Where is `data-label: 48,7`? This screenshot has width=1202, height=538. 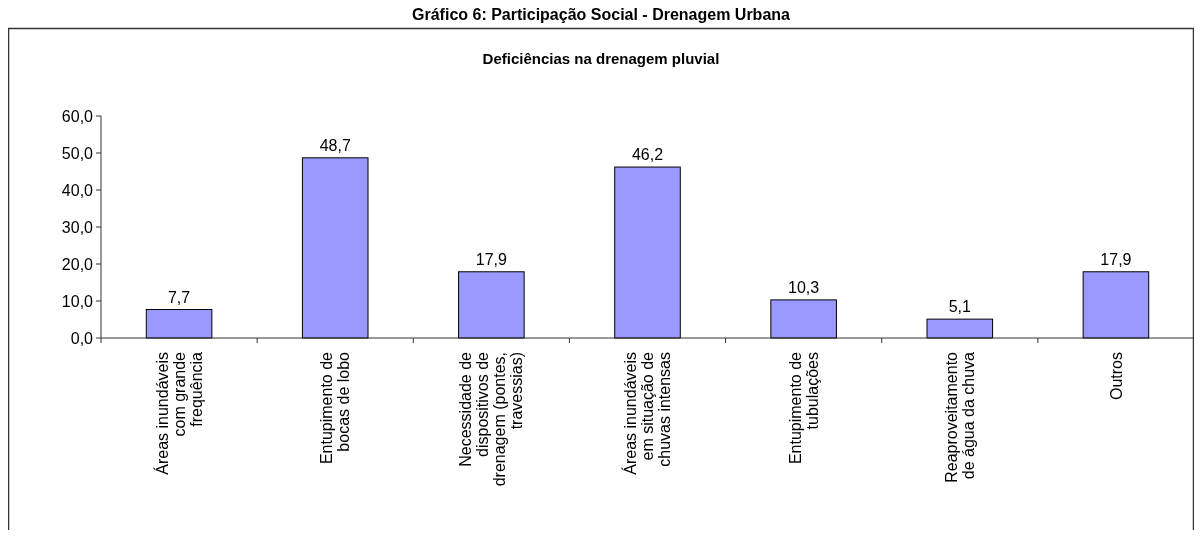
data-label: 48,7 is located at coordinates (335, 145).